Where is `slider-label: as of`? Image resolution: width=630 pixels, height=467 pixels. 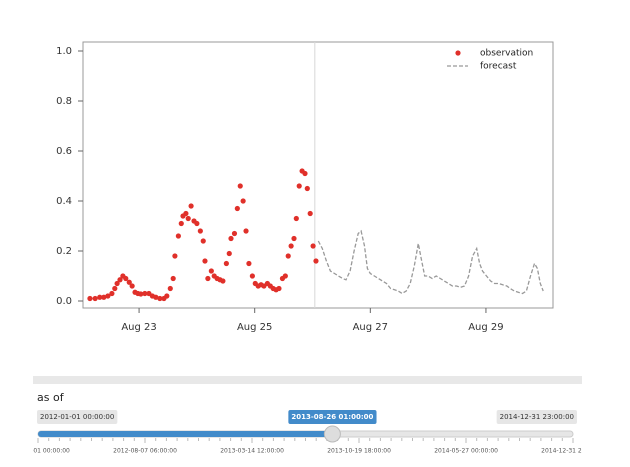 slider-label: as of is located at coordinates (51, 397).